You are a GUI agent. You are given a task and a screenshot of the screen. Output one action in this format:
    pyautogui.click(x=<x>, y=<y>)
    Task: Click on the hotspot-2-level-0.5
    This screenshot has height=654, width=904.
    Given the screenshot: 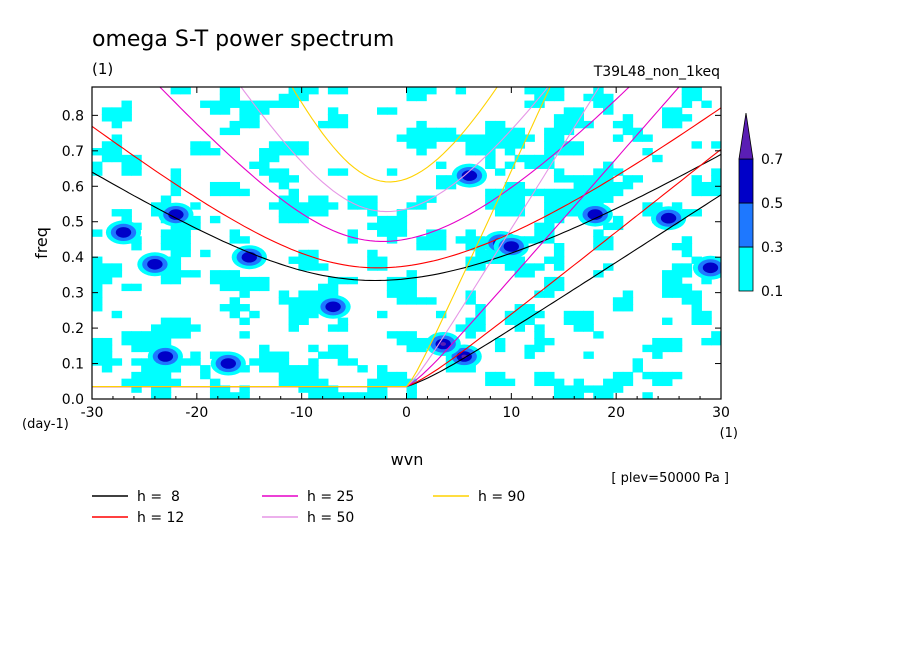 What is the action you would take?
    pyautogui.click(x=228, y=363)
    